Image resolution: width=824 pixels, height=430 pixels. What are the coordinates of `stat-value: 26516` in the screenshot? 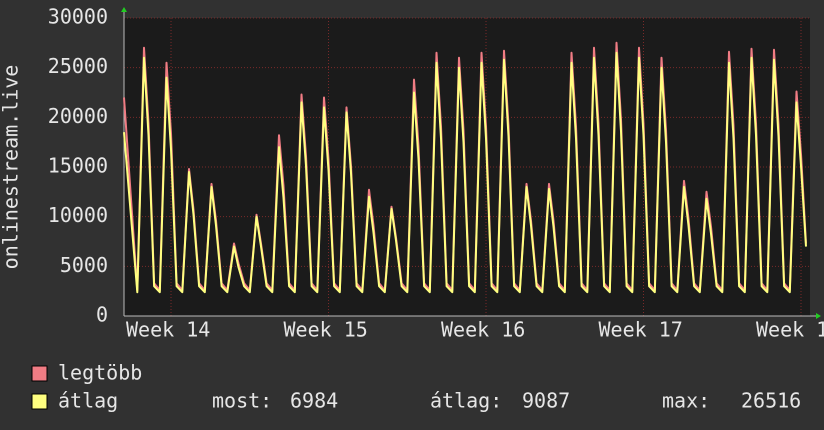 It's located at (771, 401).